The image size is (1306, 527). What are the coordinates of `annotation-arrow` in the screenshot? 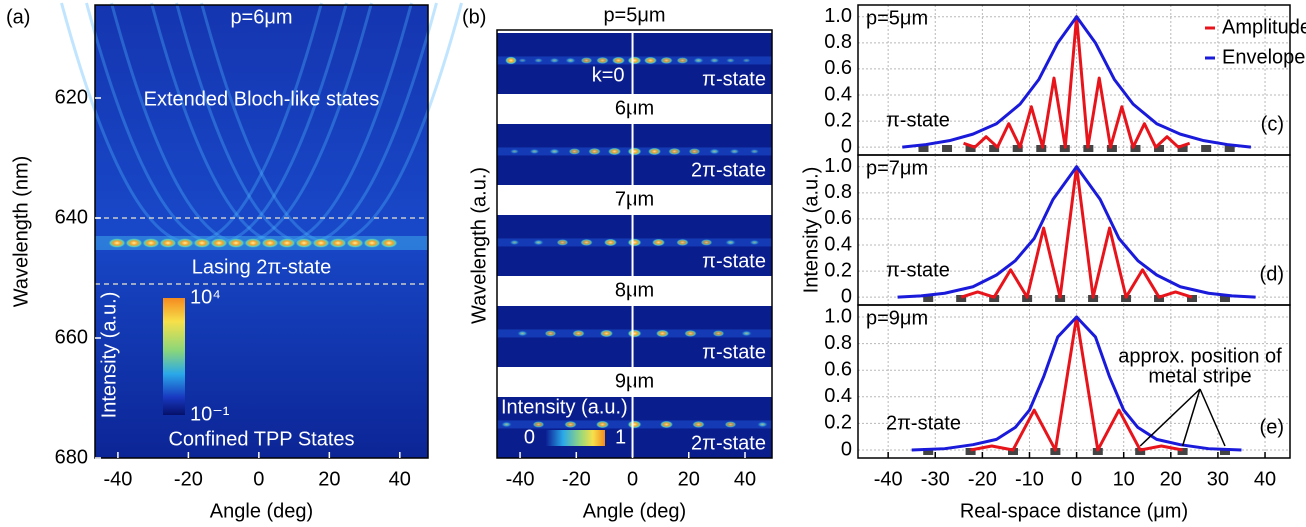 It's located at (1212, 417).